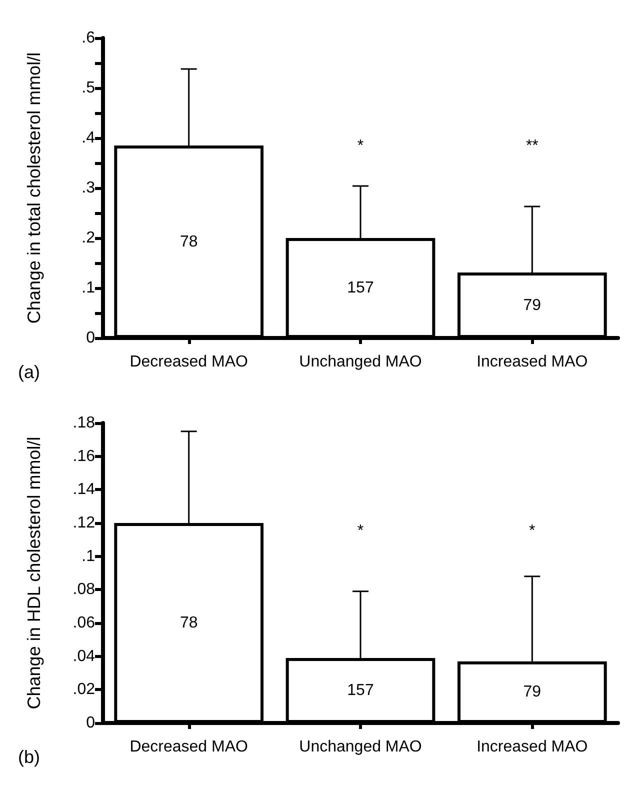  What do you see at coordinates (84, 623) in the screenshot?
I see `y-tick-label: .06` at bounding box center [84, 623].